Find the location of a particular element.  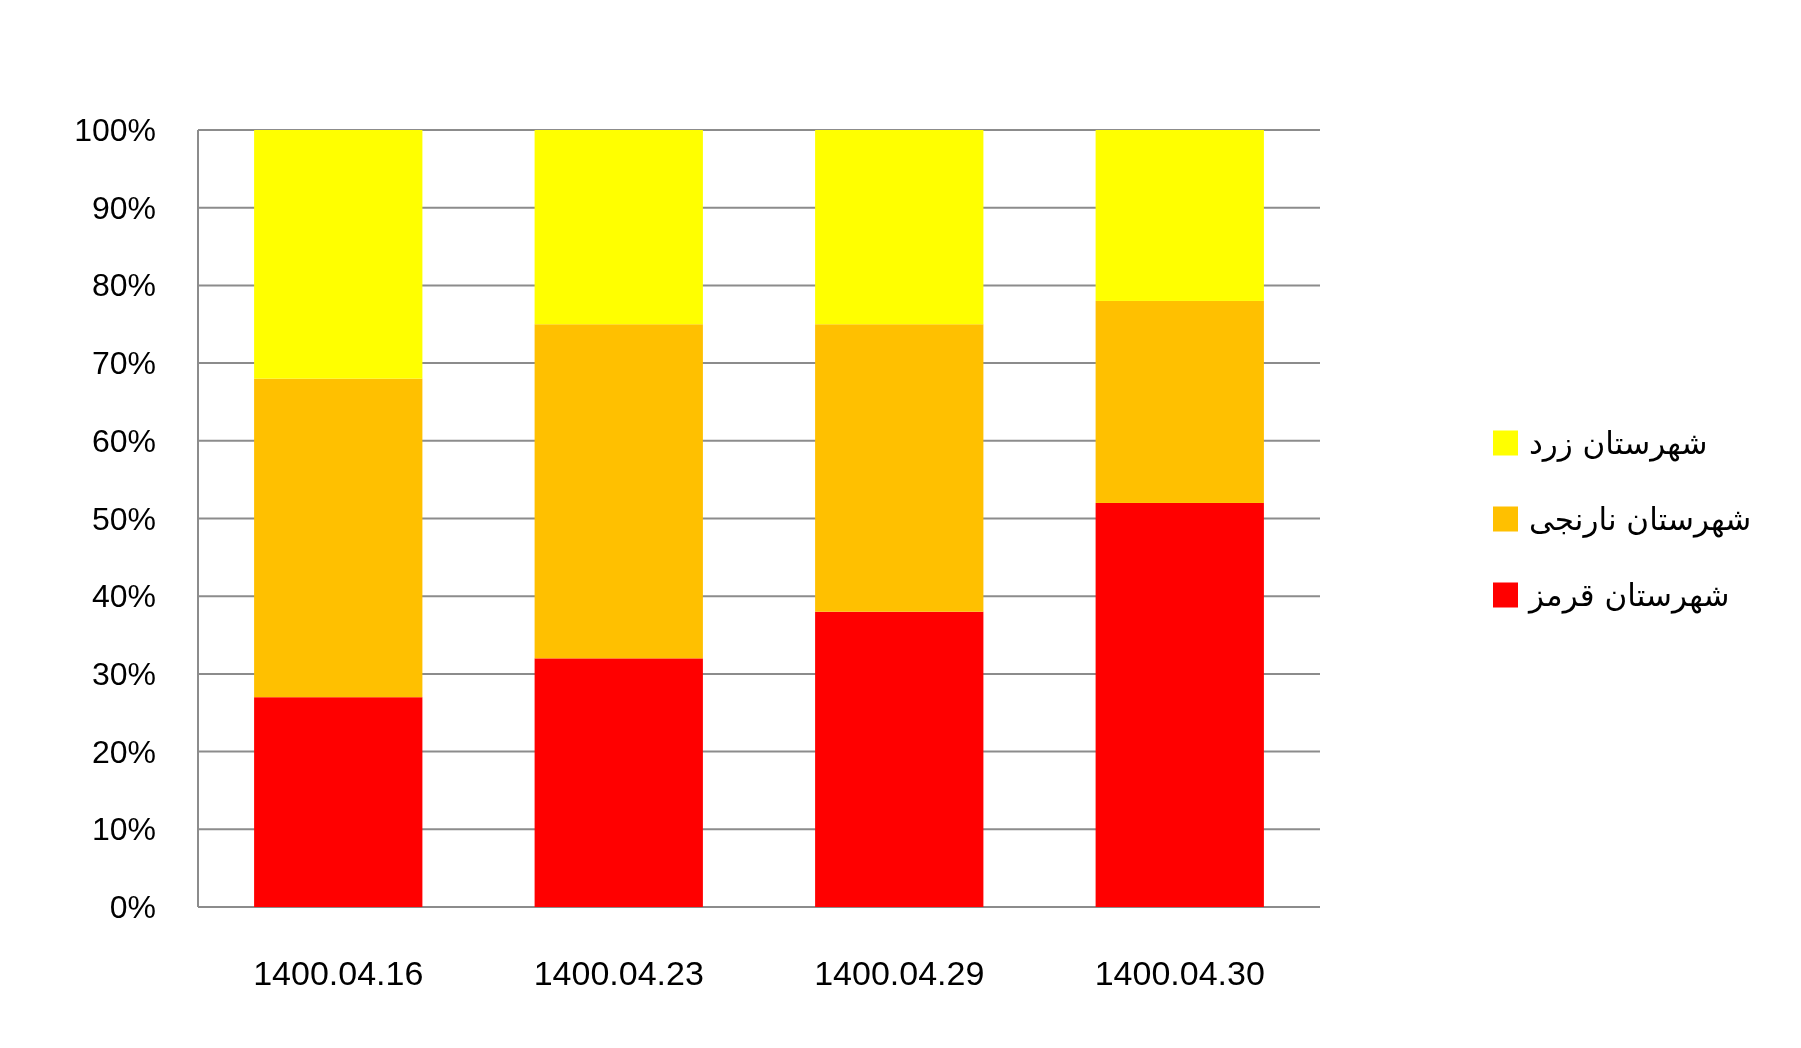

y-tick-label: 10% is located at coordinates (123, 829).